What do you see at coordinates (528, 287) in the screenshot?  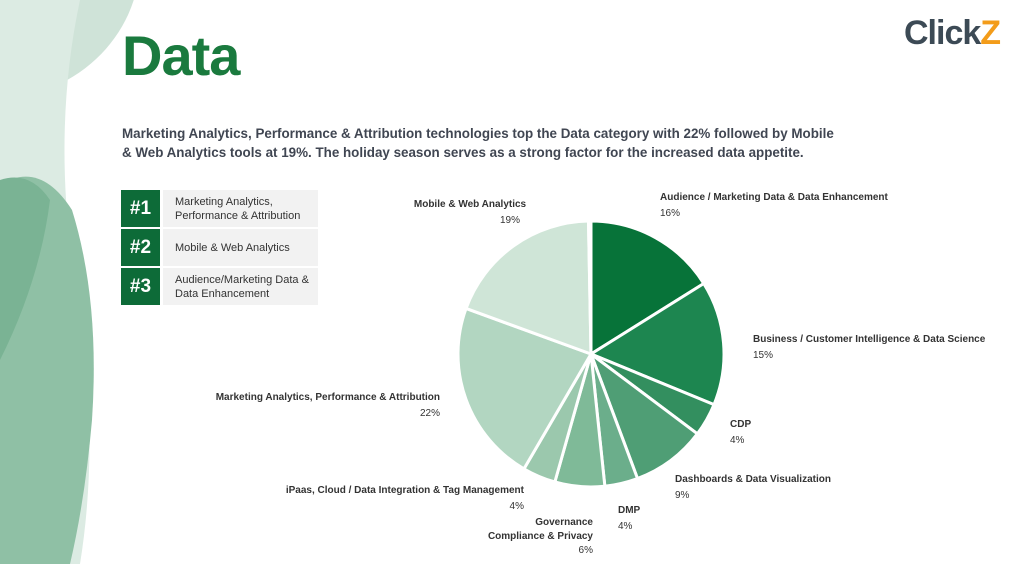 I see `pie-slice-mobile-web-analytics` at bounding box center [528, 287].